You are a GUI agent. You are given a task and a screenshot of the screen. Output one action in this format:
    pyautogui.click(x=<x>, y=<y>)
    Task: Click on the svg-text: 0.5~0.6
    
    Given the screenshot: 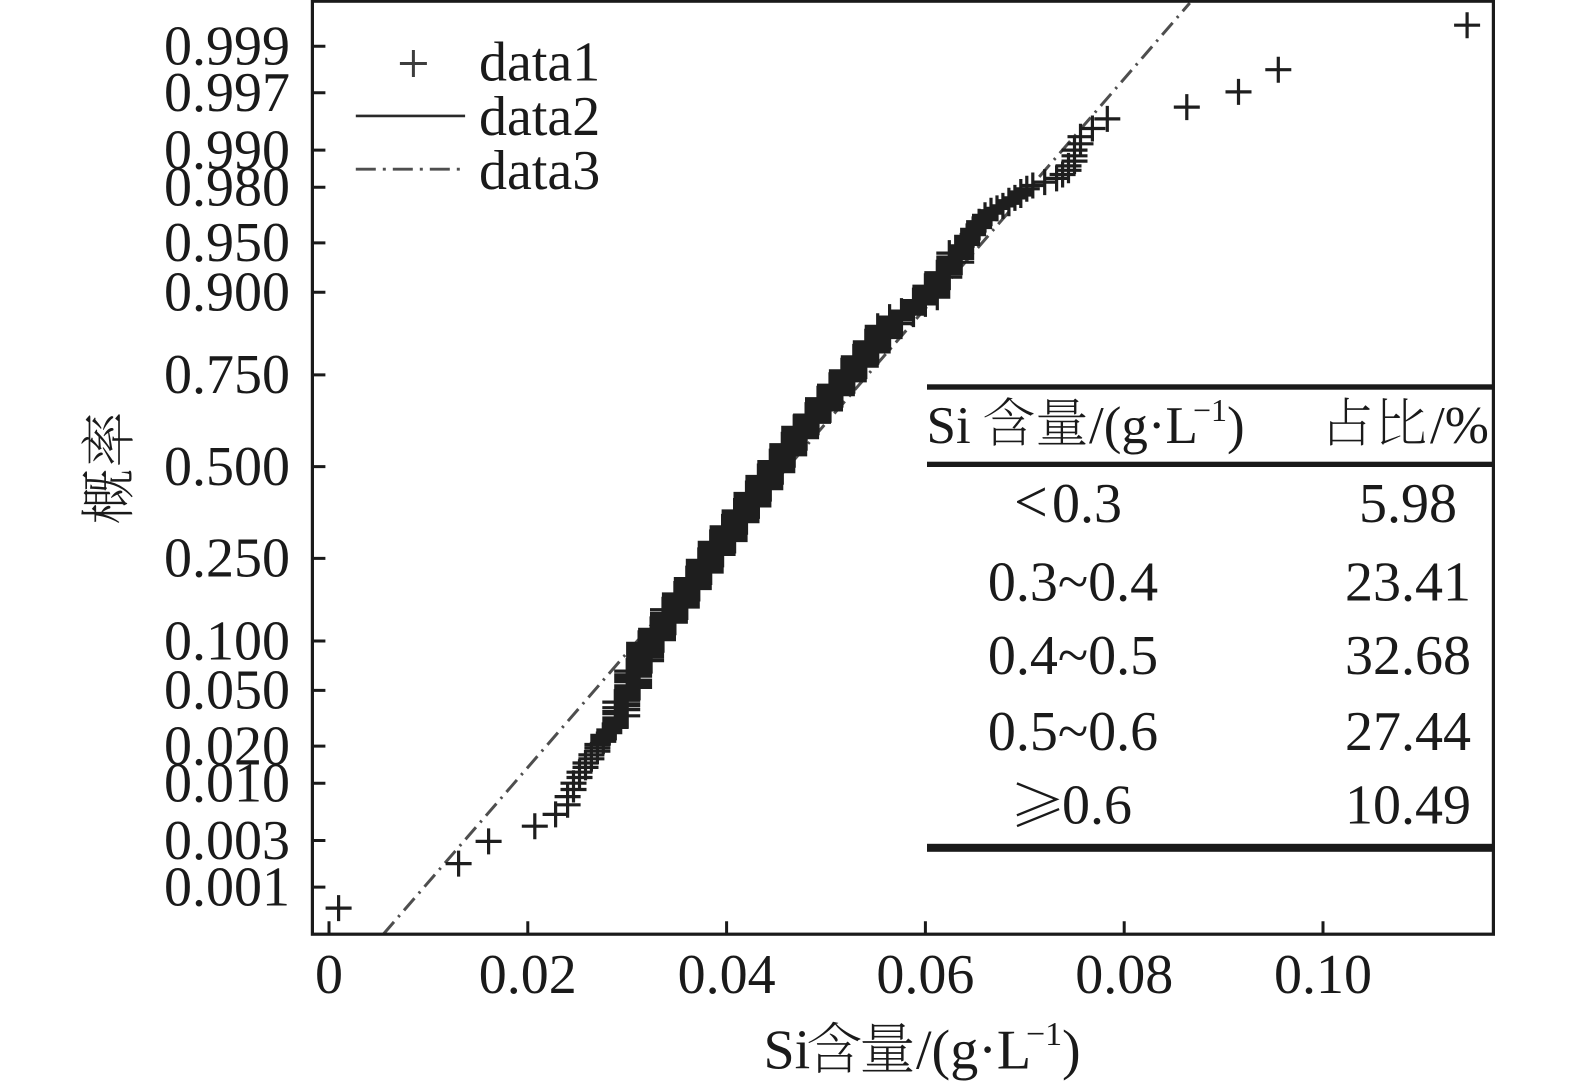 What is the action you would take?
    pyautogui.click(x=1073, y=732)
    